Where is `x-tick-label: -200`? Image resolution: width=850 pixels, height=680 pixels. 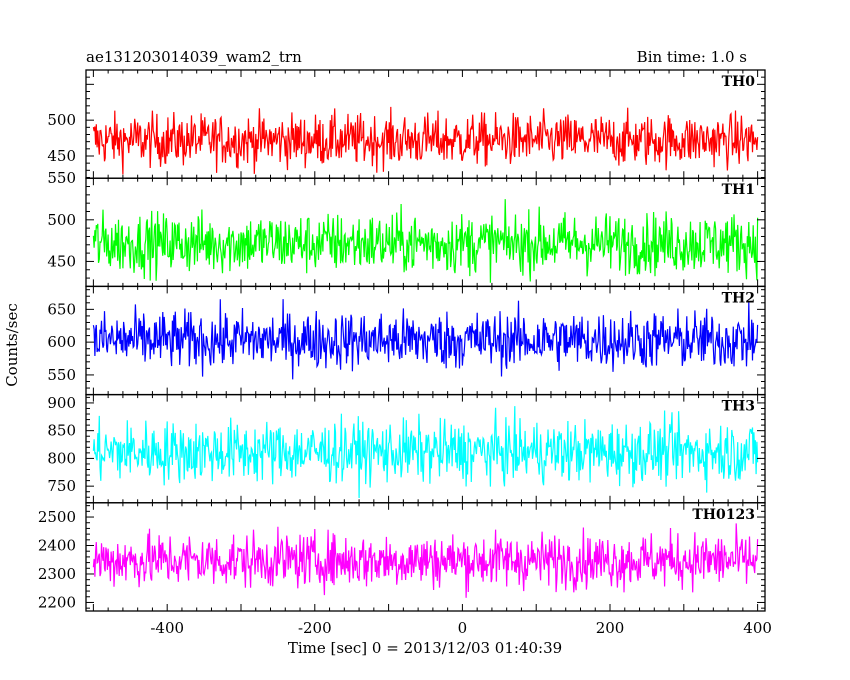
x-tick-label: -200 is located at coordinates (315, 628).